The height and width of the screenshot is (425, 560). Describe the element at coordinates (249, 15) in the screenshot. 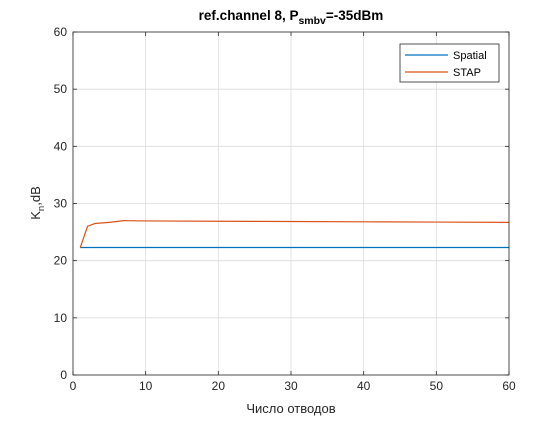

I see `chart-title-prefix: ref.channel 8, P` at that location.